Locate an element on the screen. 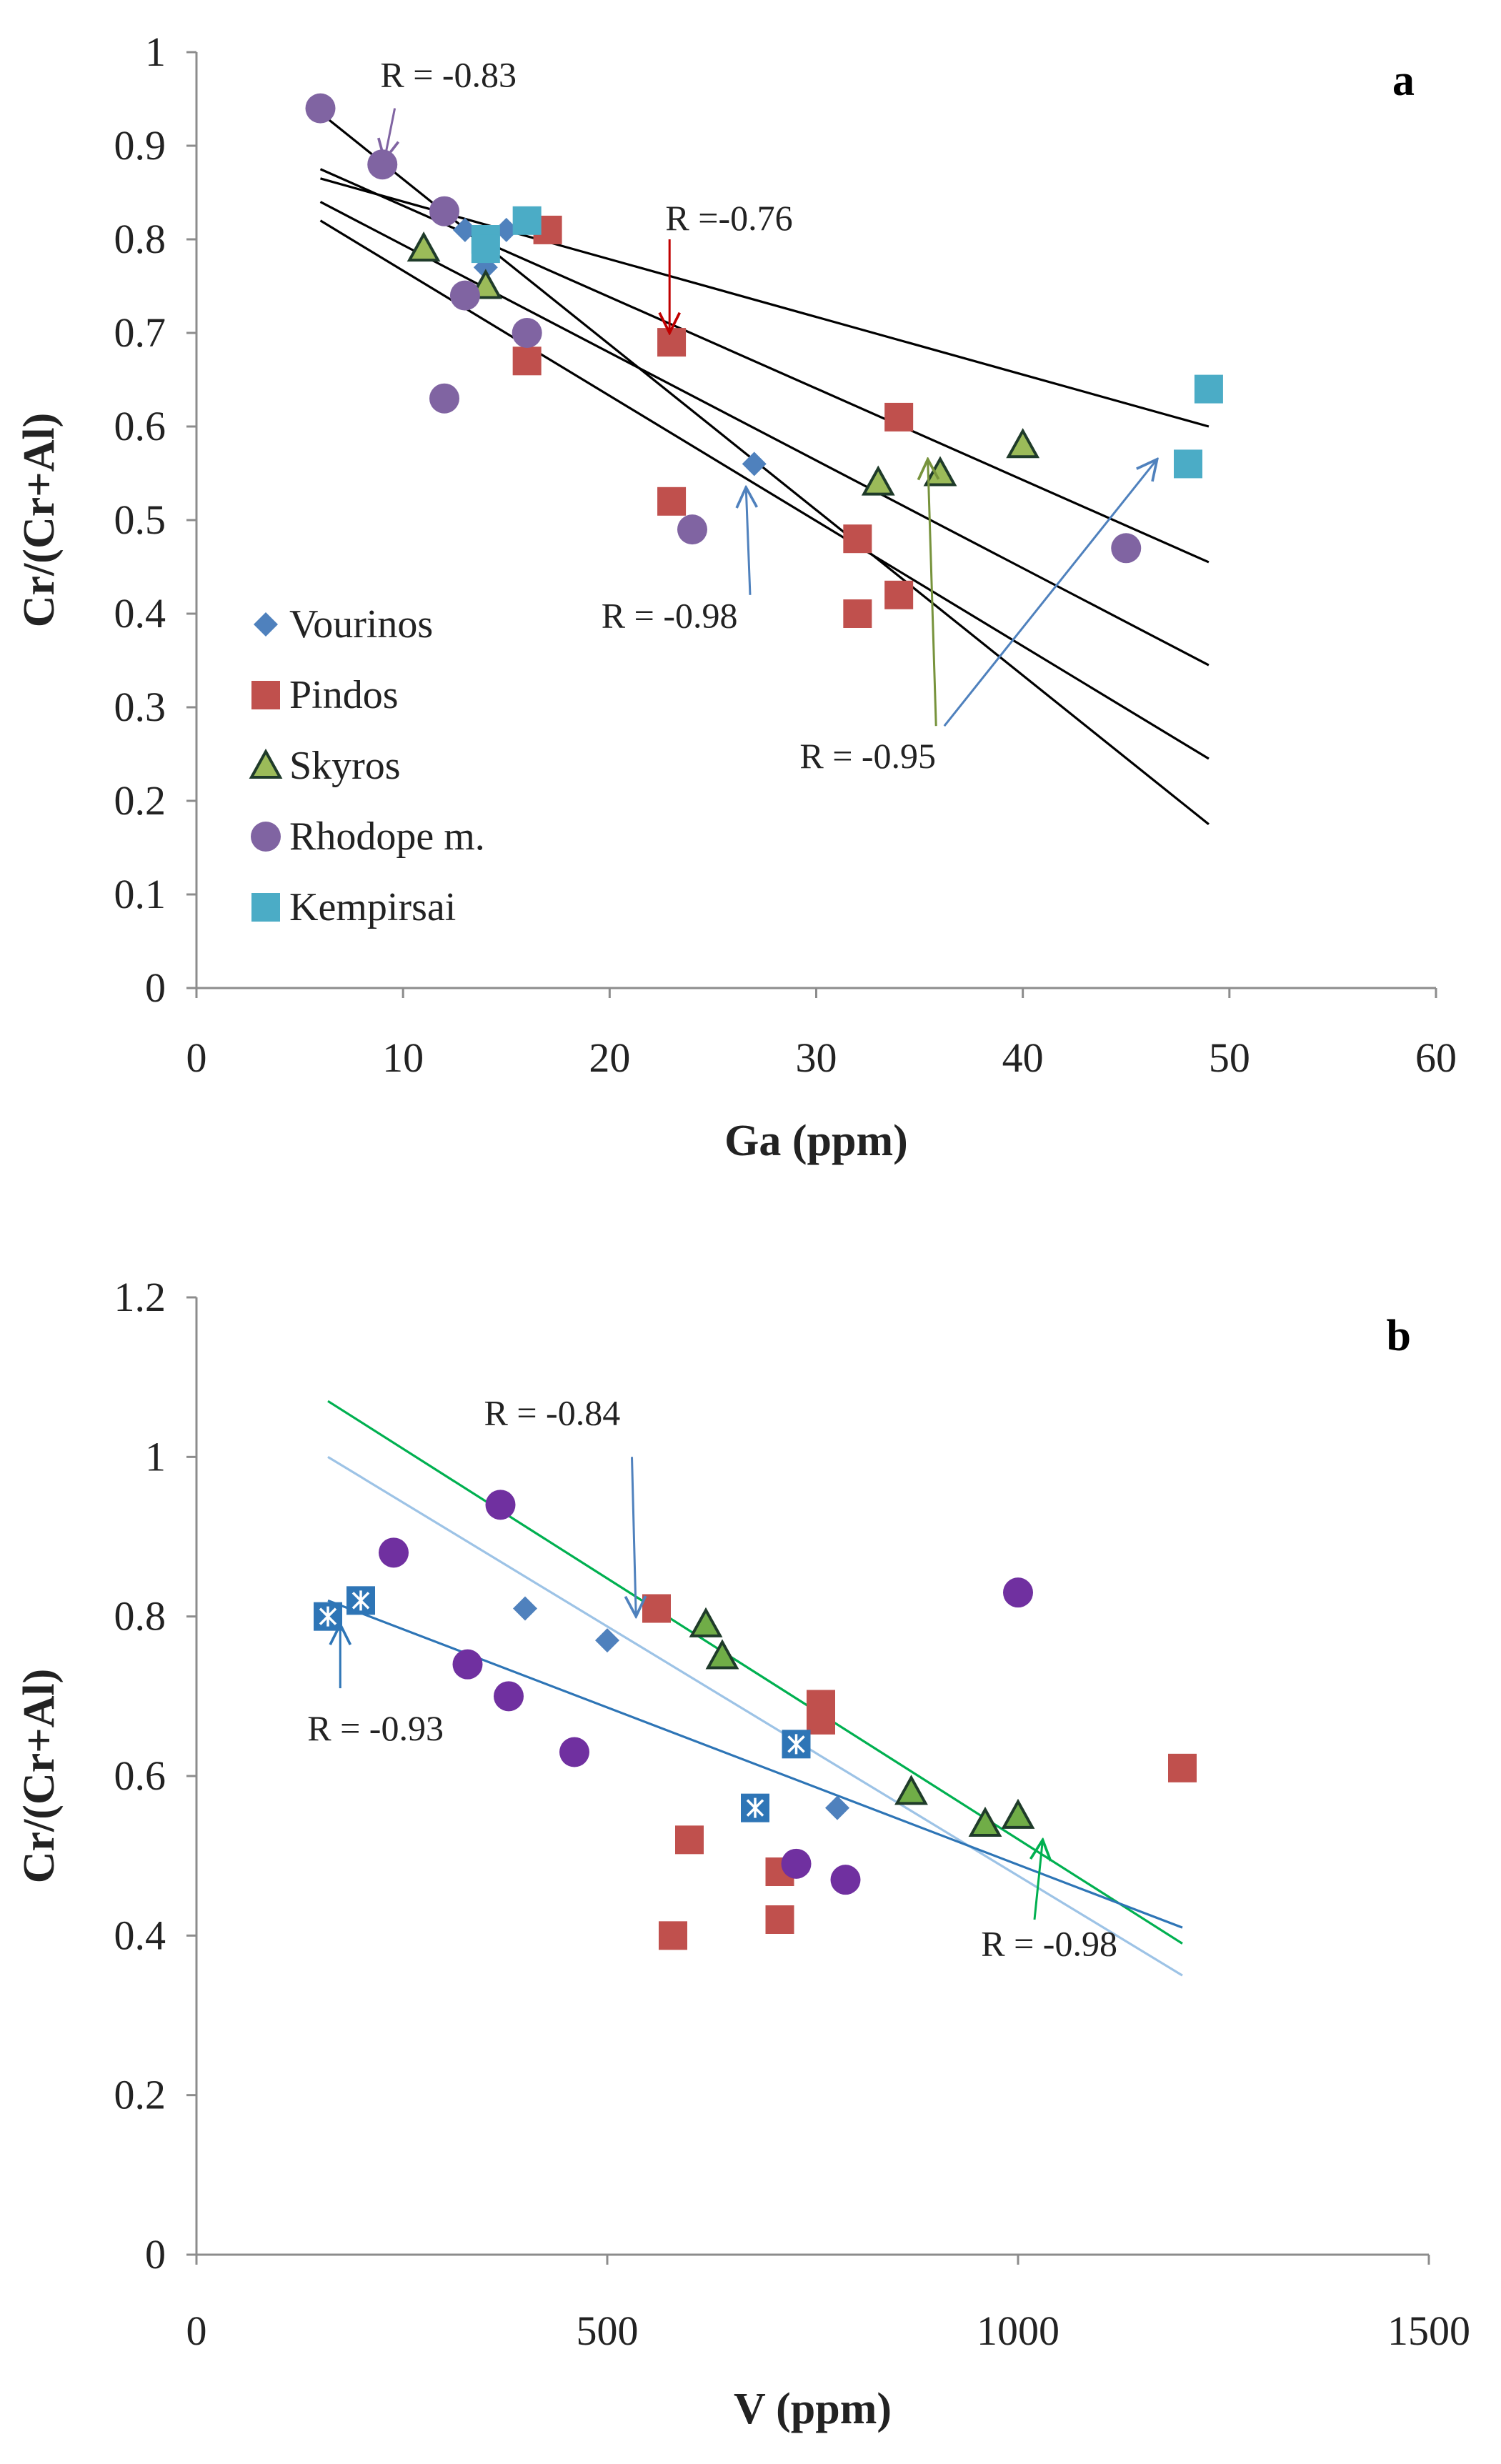  y-tick-label: 0.7 is located at coordinates (140, 332).